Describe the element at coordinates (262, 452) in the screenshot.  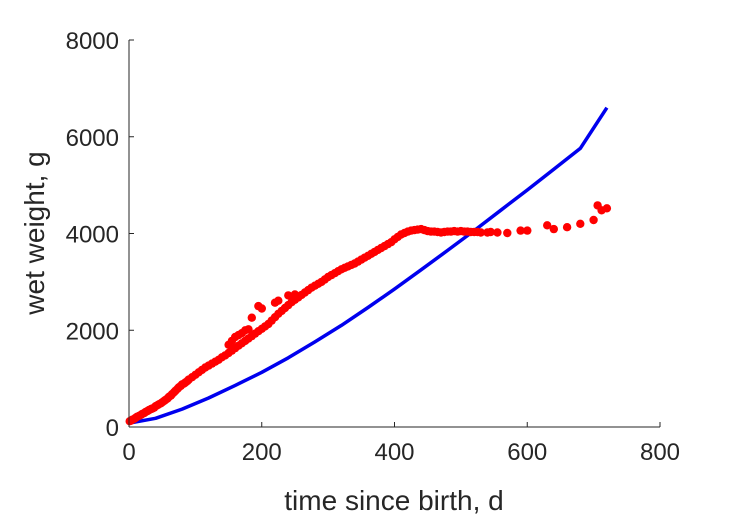
I see `x-tick-label: 200` at that location.